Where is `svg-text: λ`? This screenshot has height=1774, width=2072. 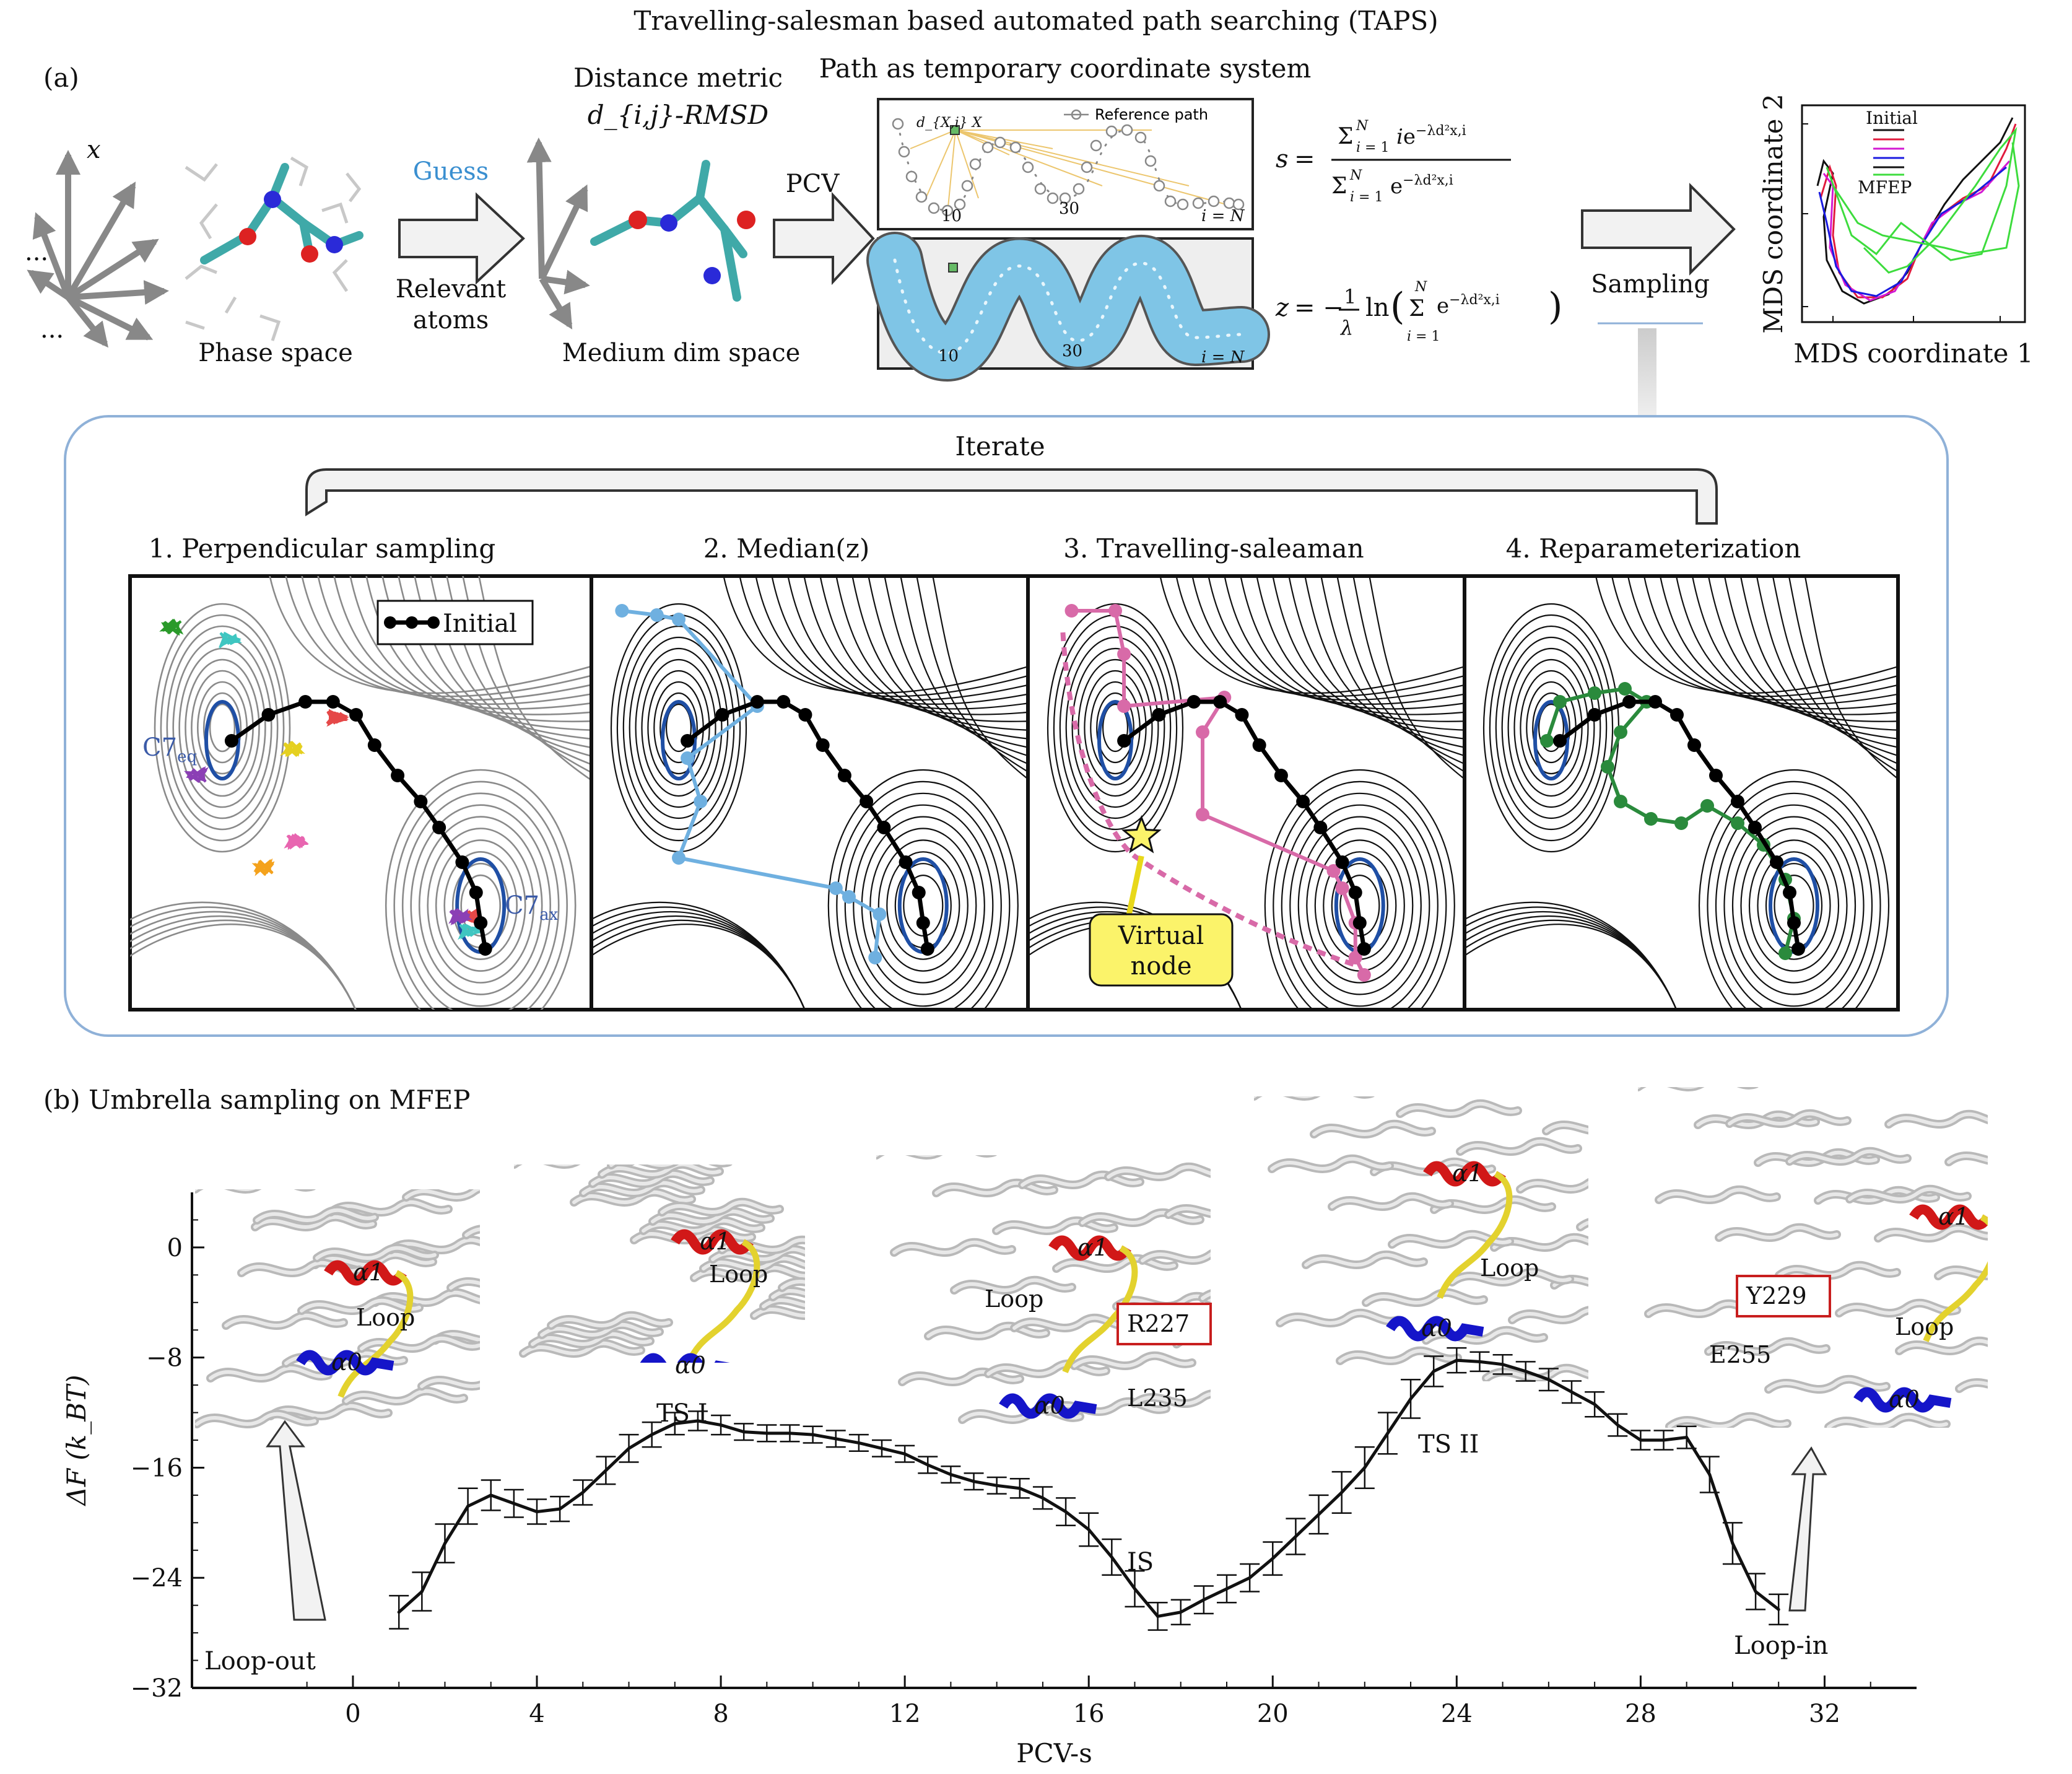
svg-text: λ is located at coordinates (1346, 327).